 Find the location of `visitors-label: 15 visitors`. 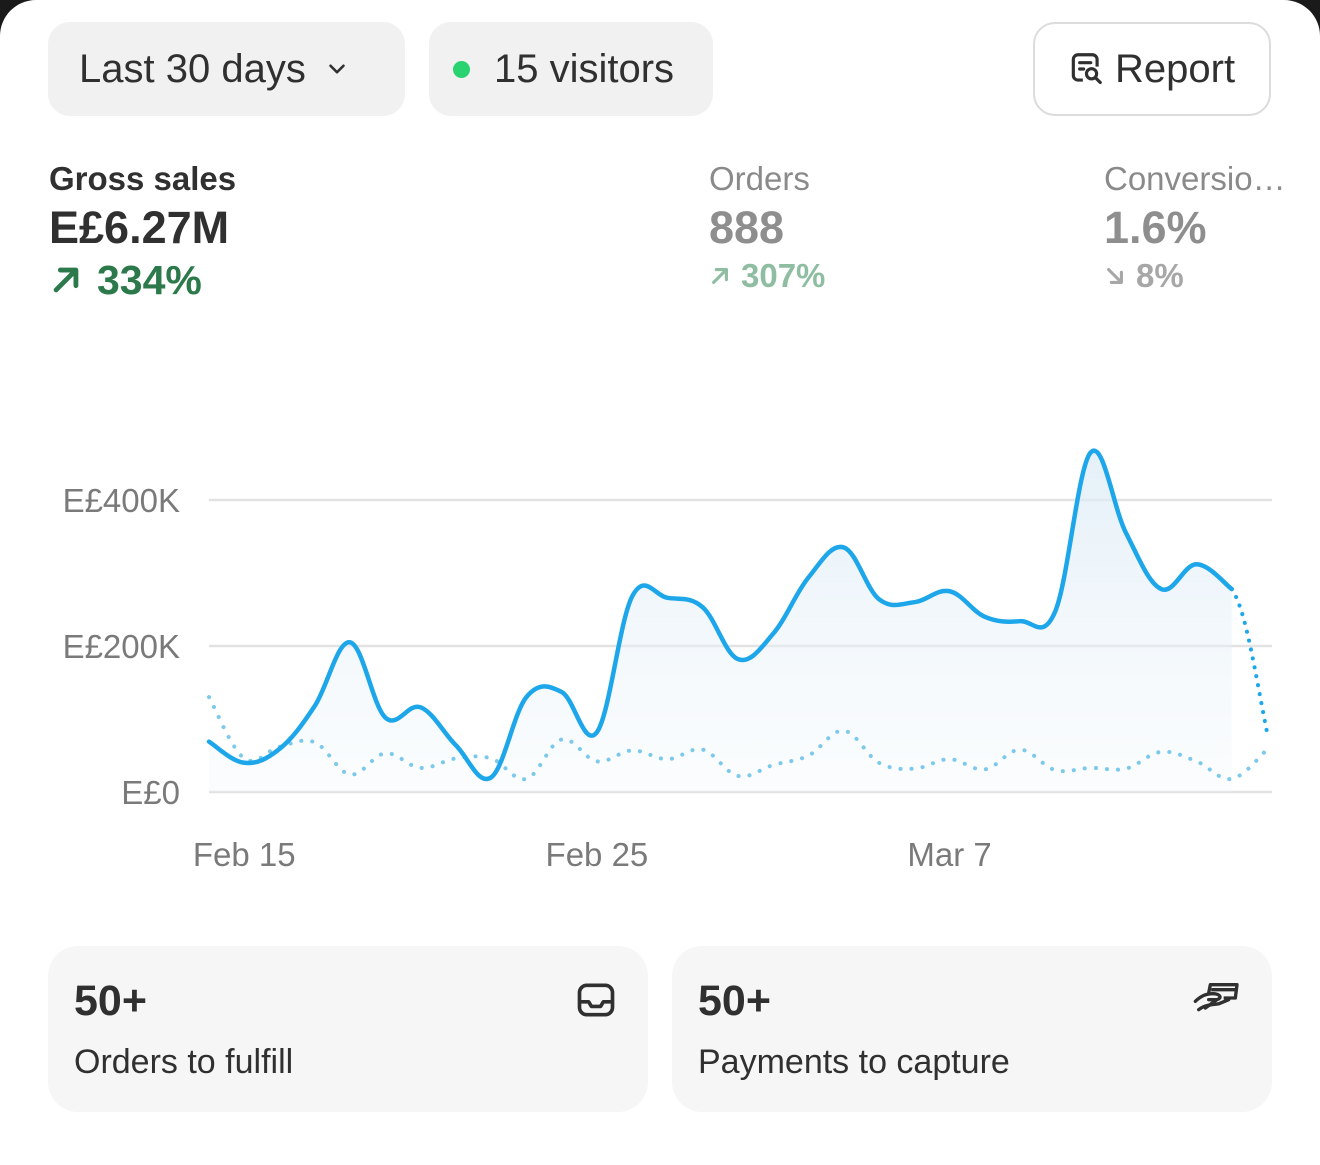

visitors-label: 15 visitors is located at coordinates (584, 68).